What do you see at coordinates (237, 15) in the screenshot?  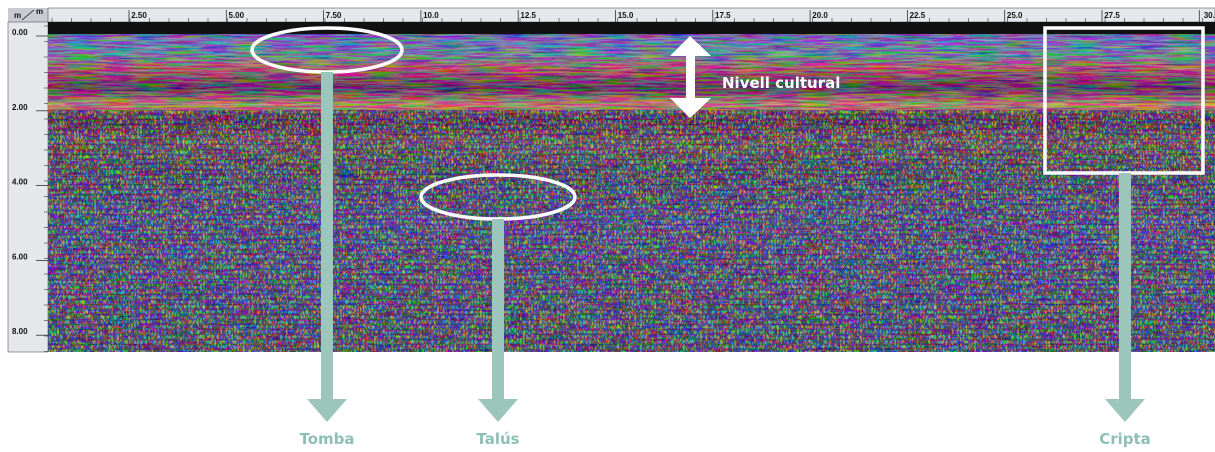 I see `x-tick-label: 5.00` at bounding box center [237, 15].